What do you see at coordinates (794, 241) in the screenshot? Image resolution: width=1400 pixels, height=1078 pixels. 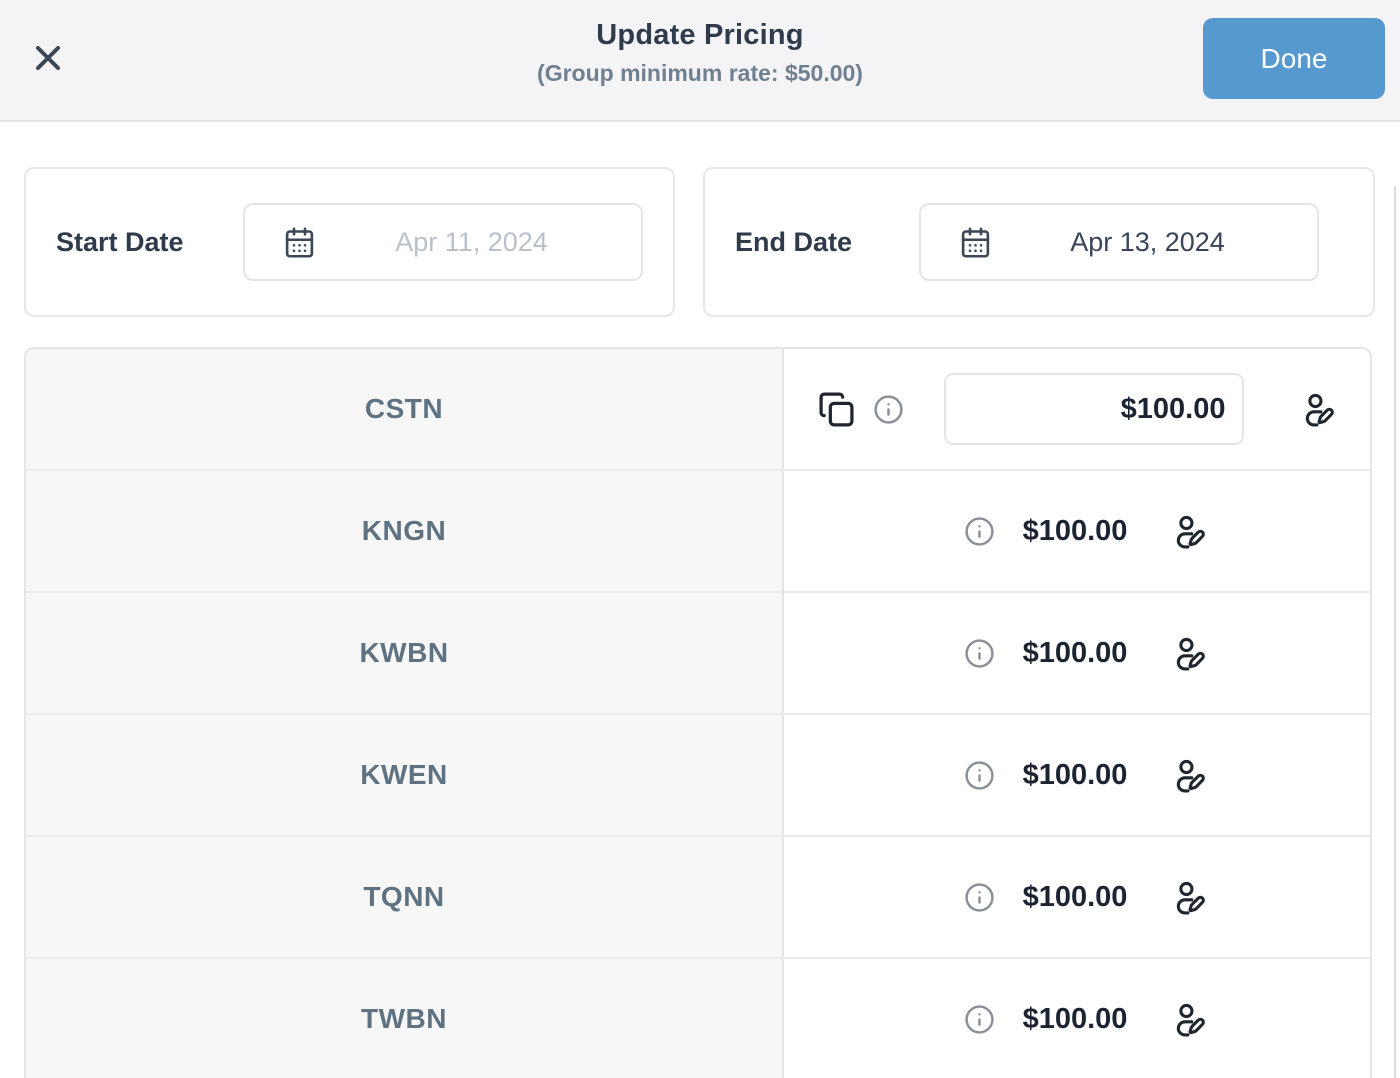 I see `end-date-label: End Date` at bounding box center [794, 241].